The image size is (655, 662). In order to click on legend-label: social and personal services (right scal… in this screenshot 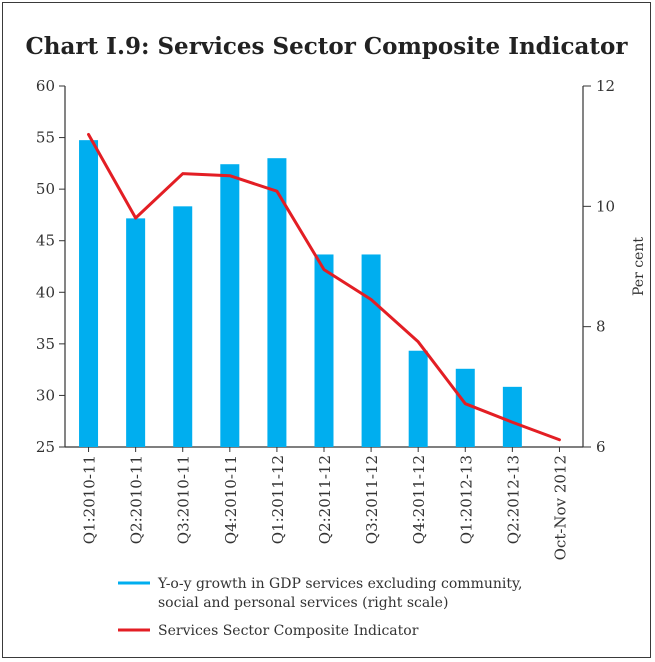, I will do `click(303, 603)`.